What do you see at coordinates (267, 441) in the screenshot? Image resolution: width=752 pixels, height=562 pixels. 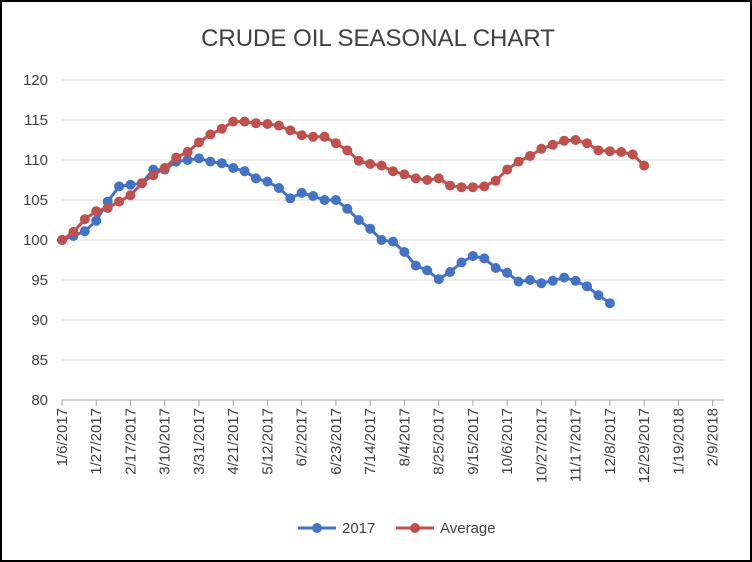 I see `x-tick-label: 5/12/2017` at bounding box center [267, 441].